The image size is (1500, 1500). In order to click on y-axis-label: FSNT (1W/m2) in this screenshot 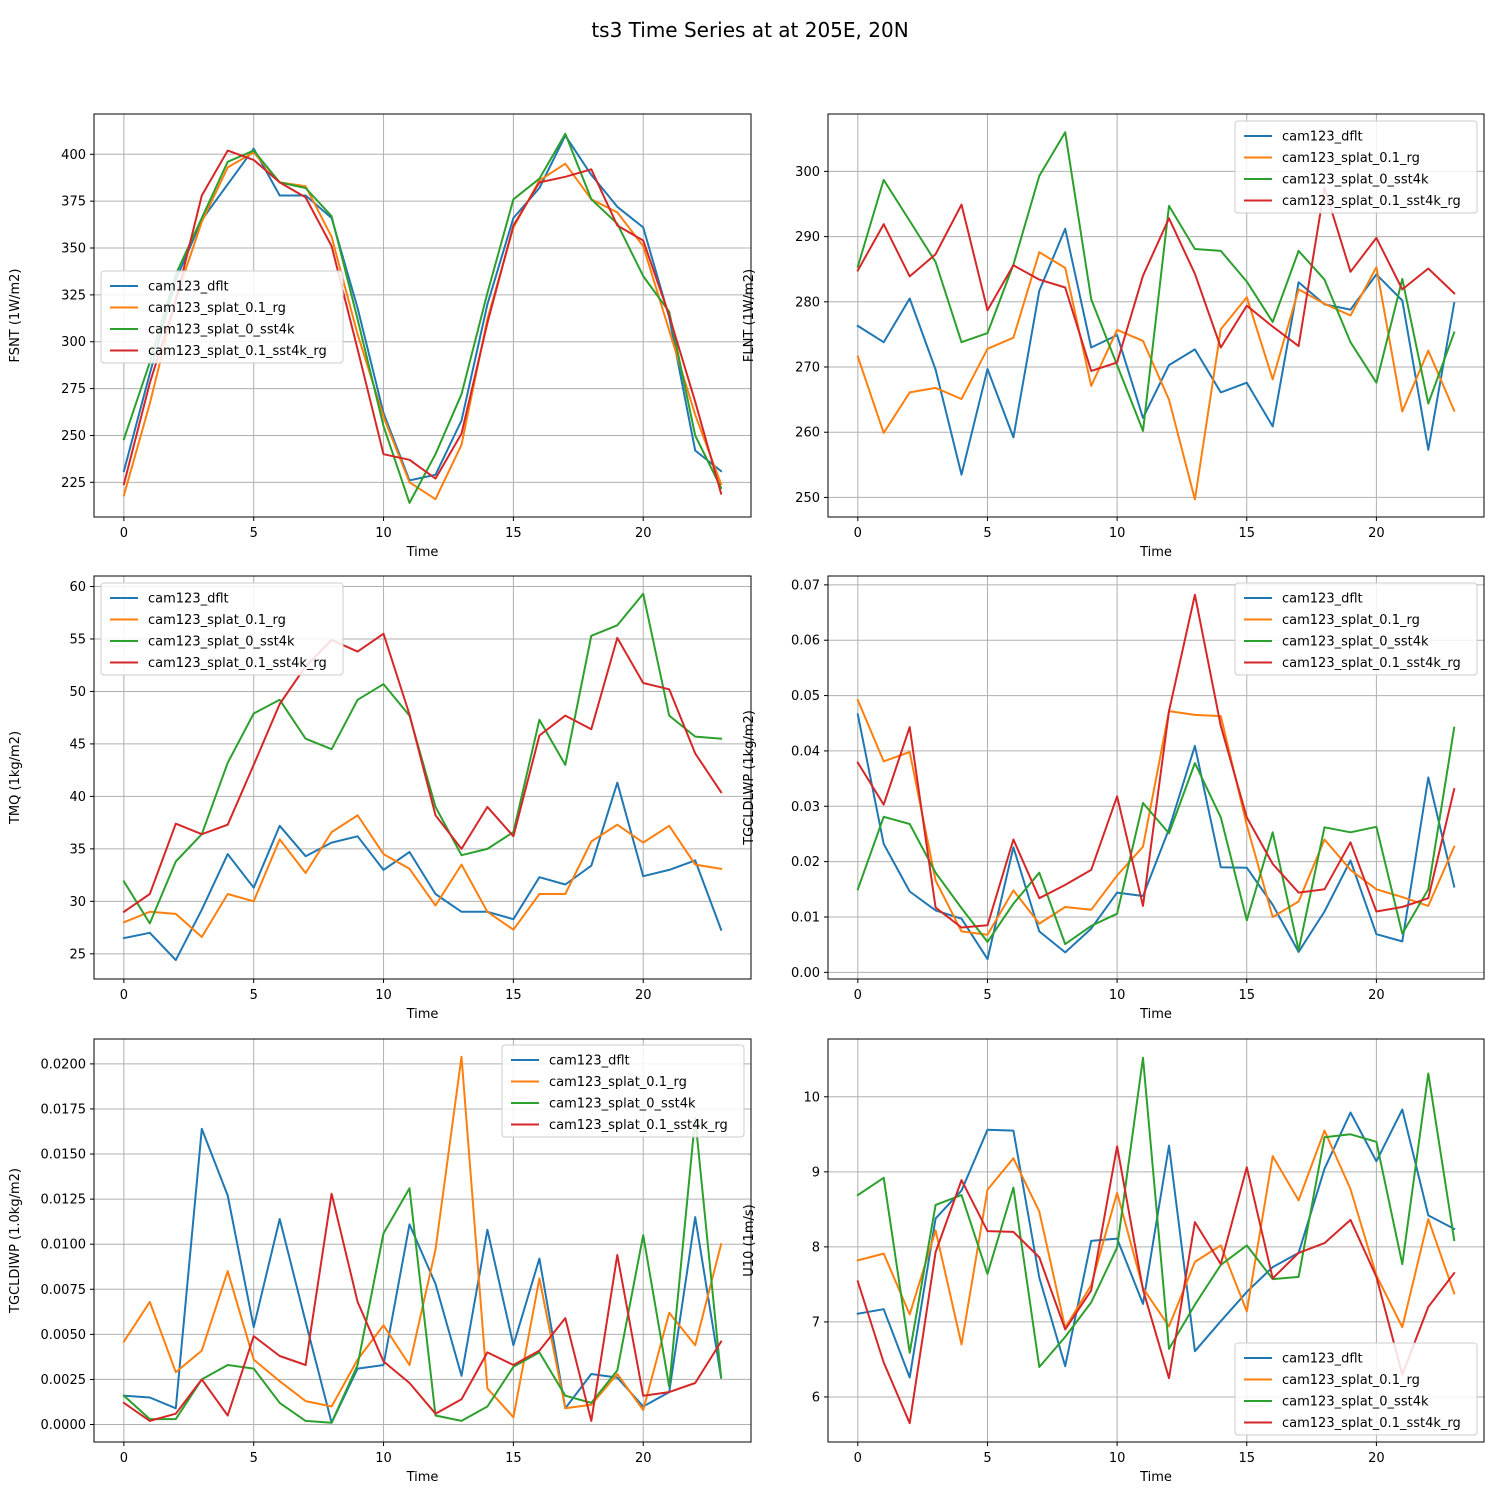, I will do `click(15, 316)`.